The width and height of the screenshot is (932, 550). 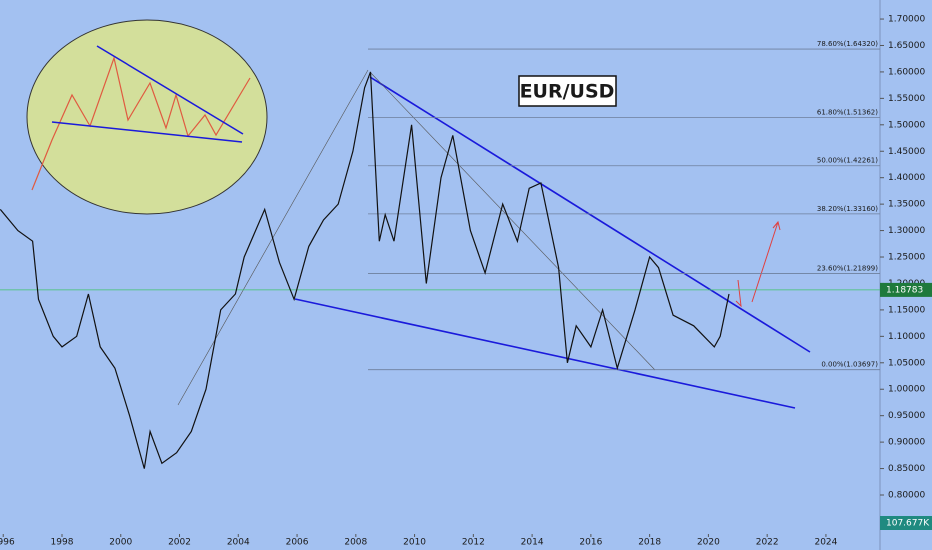 What do you see at coordinates (649, 543) in the screenshot?
I see `x-tick-label: 2018` at bounding box center [649, 543].